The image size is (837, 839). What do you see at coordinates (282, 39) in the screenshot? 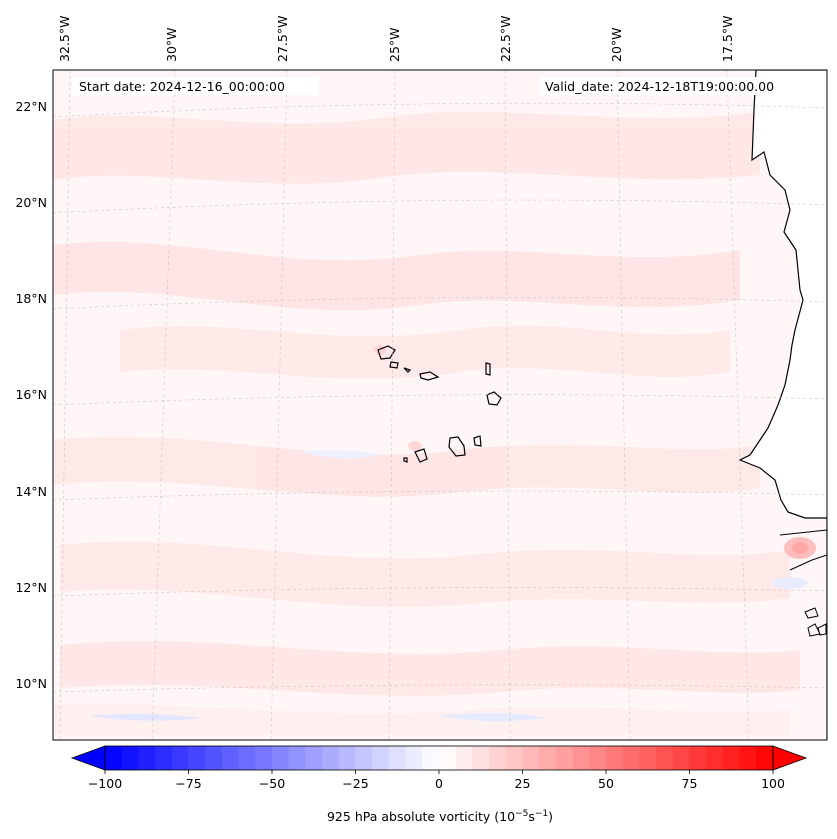
I see `lon-label-27-5w: 27.5°W` at bounding box center [282, 39].